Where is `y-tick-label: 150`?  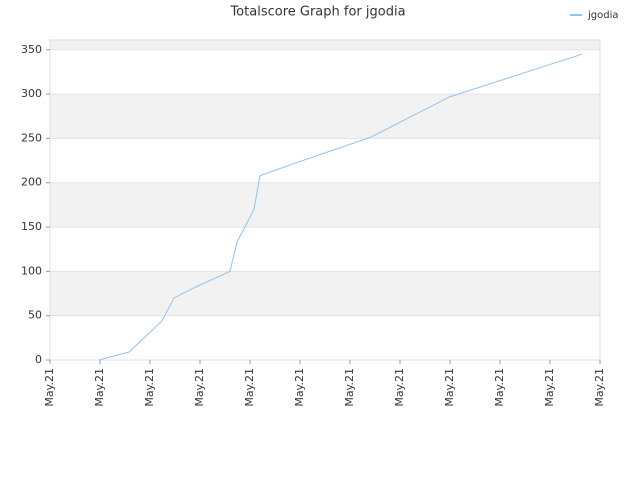
y-tick-label: 150 is located at coordinates (31, 226).